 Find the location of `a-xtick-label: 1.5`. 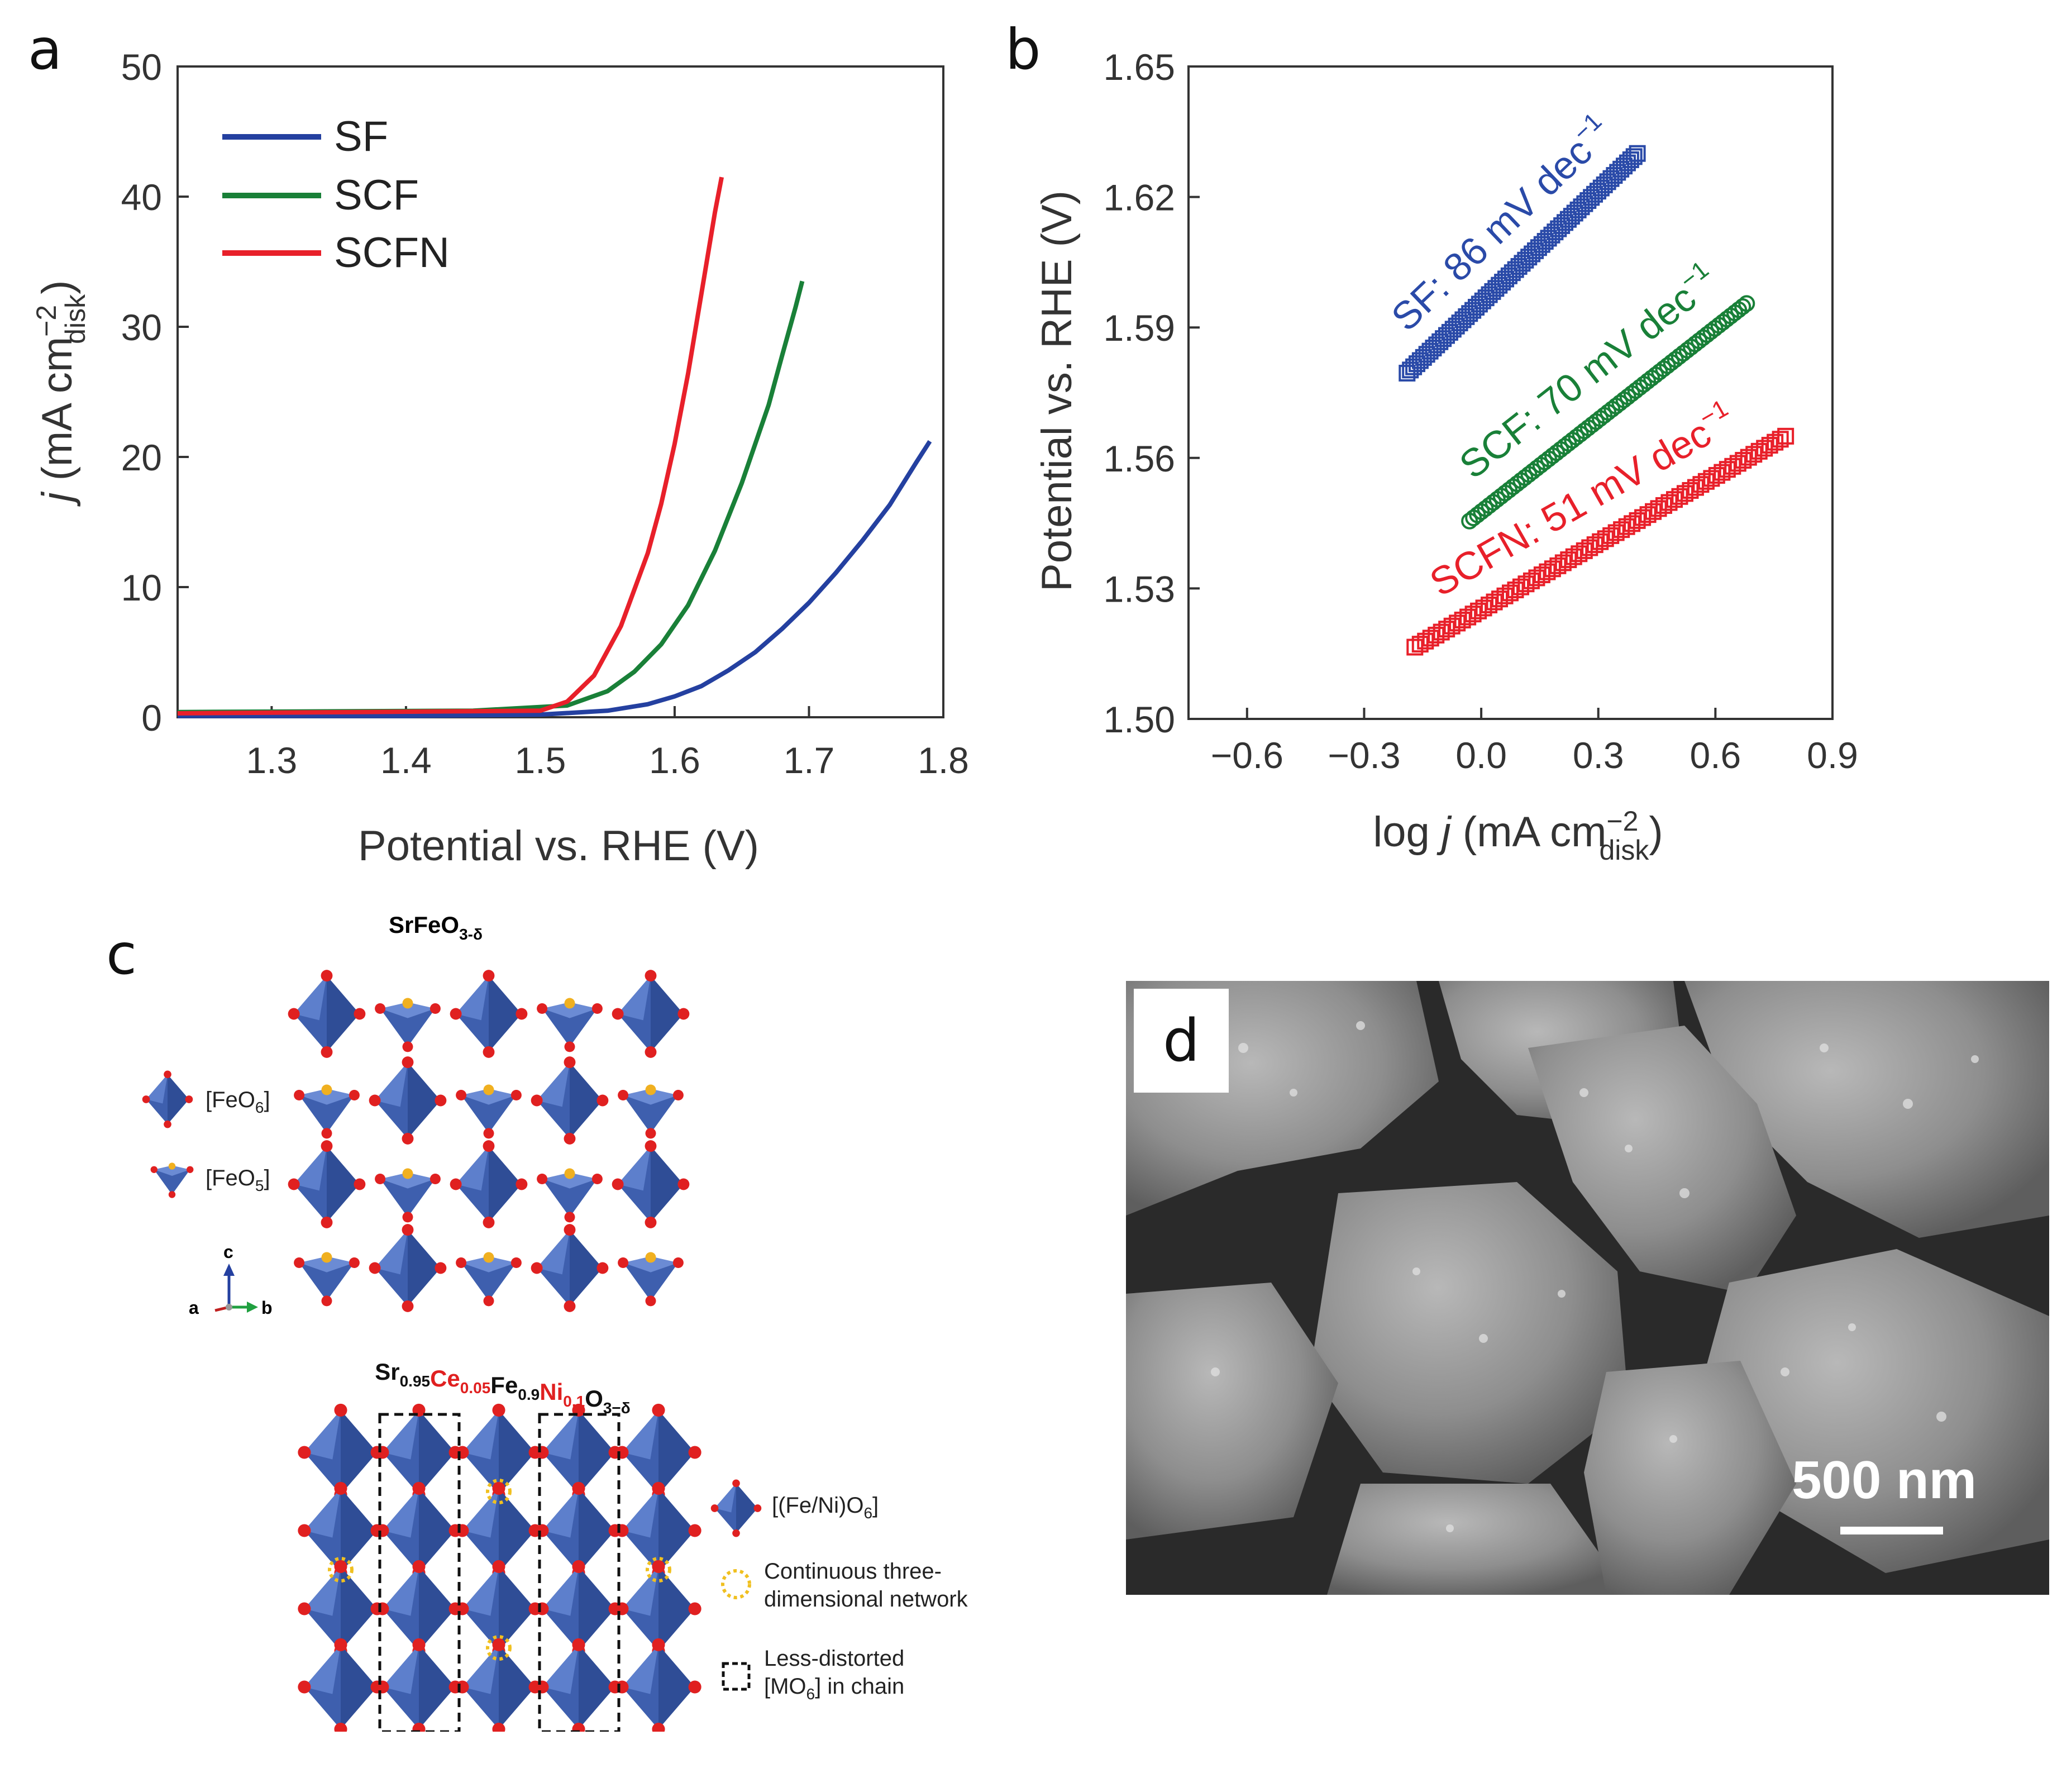

a-xtick-label: 1.5 is located at coordinates (540, 760).